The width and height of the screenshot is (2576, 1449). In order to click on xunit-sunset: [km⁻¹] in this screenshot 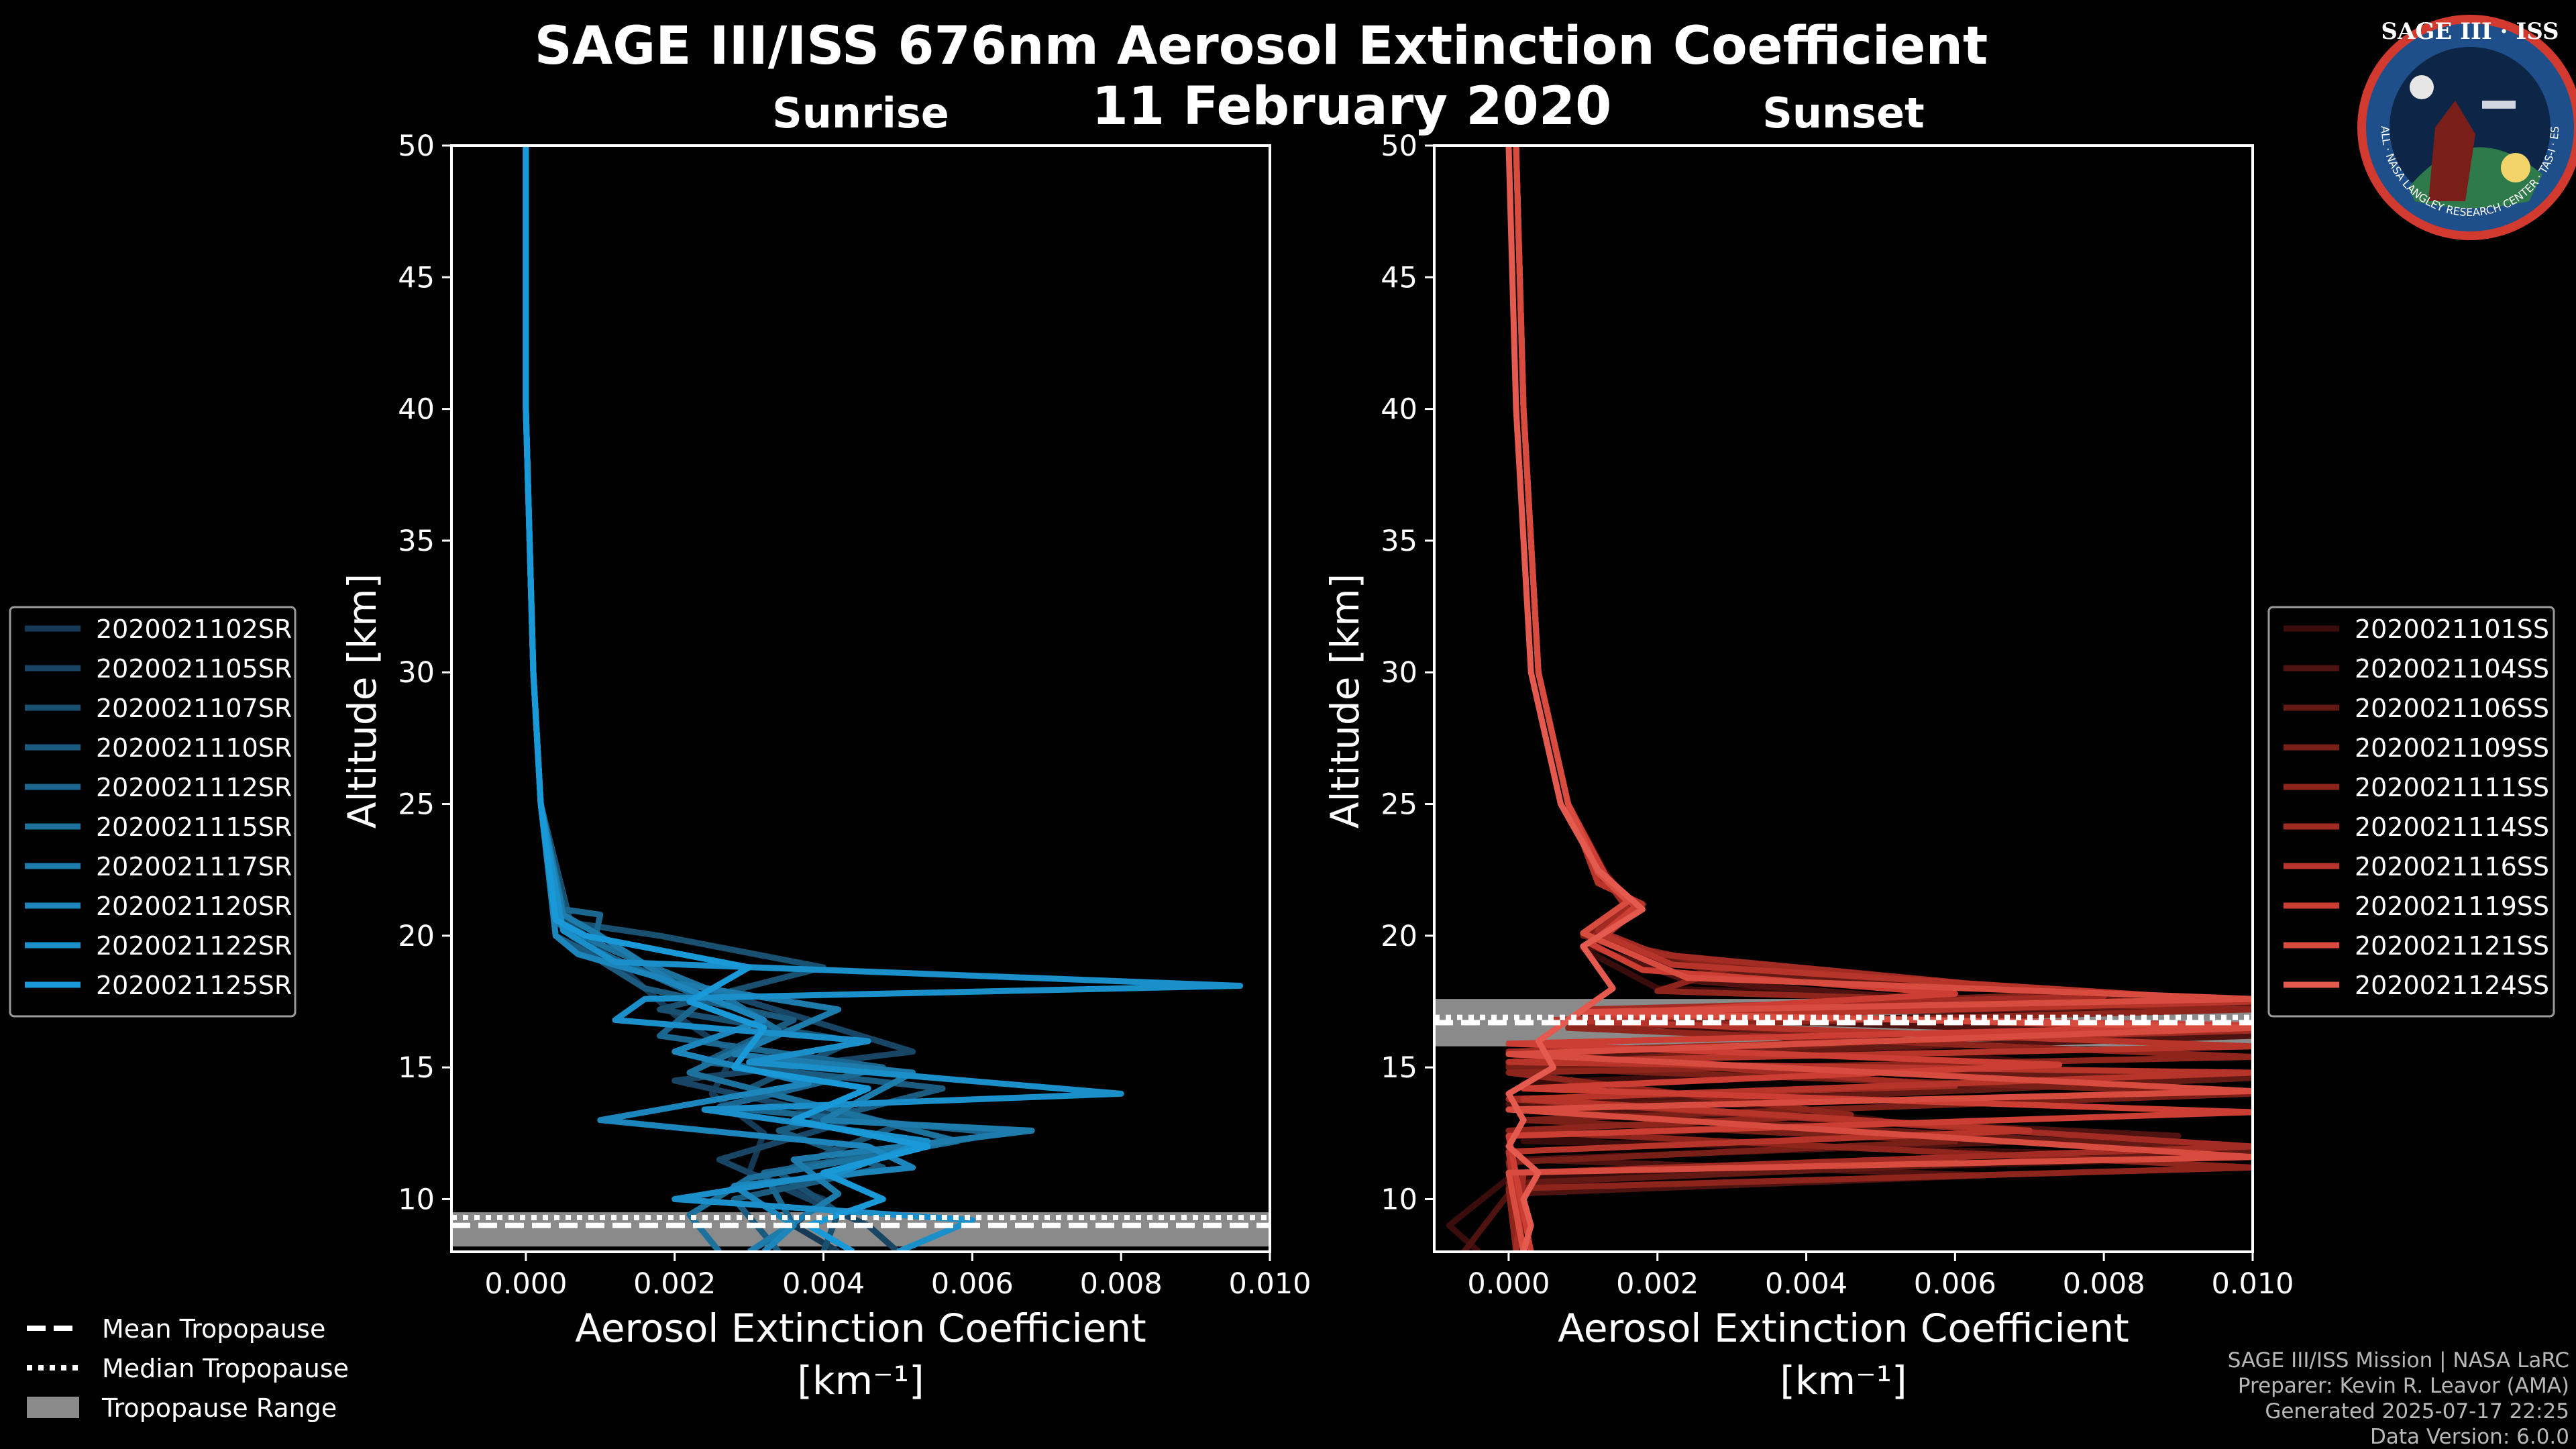, I will do `click(1843, 1380)`.